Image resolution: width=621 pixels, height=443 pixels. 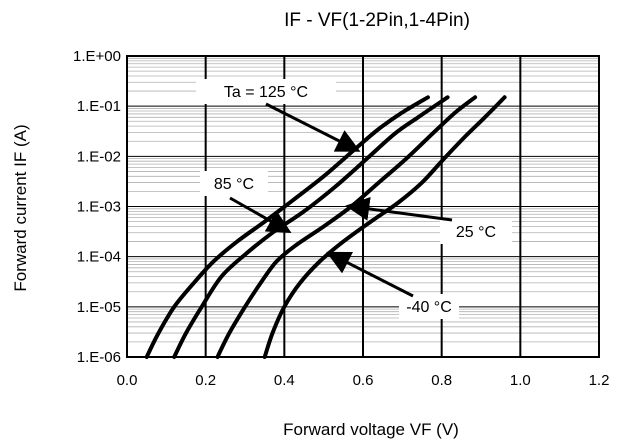 I want to click on y-tick-label: 1.E-03, so click(x=99, y=207).